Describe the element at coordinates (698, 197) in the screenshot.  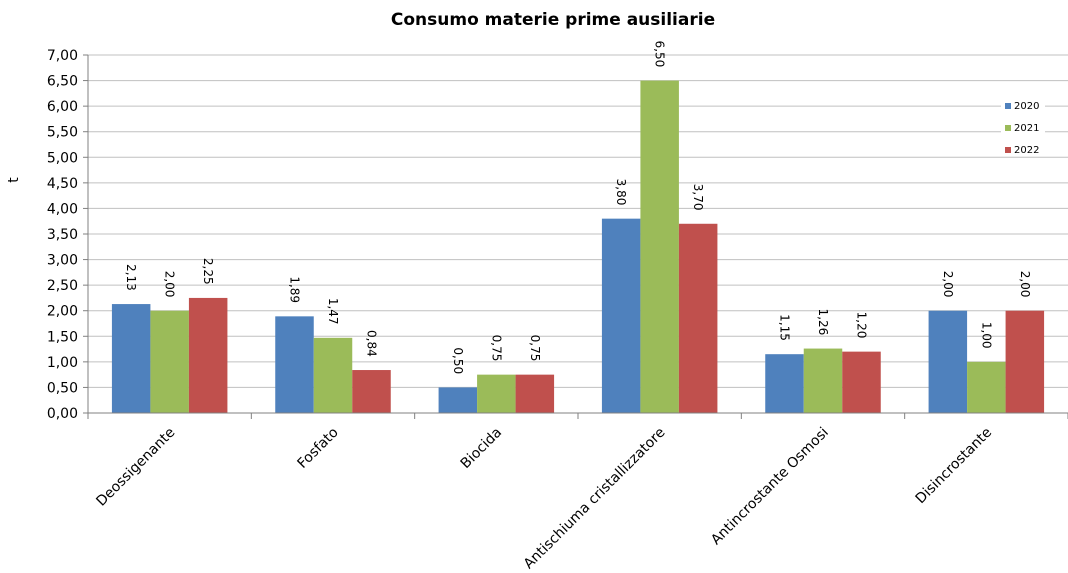
I see `data-label: 3,70` at that location.